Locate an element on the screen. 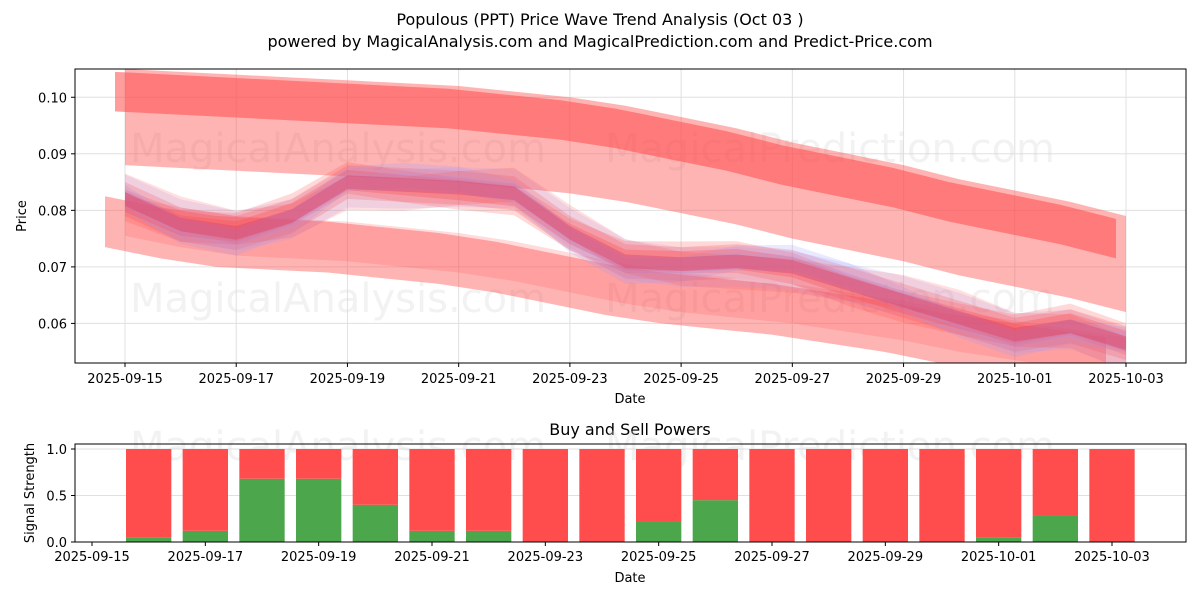 Image resolution: width=1200 pixels, height=600 pixels. signal-bars is located at coordinates (630, 495).